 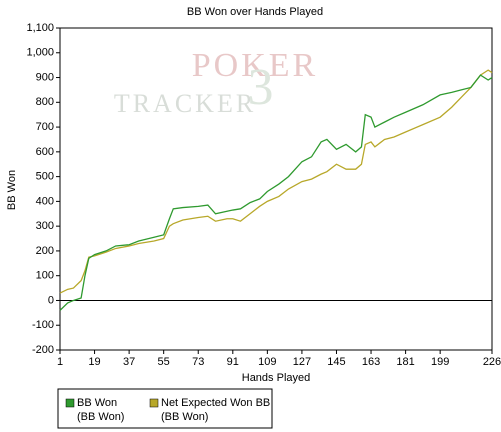 I want to click on y-tick-label: 500, so click(x=45, y=177).